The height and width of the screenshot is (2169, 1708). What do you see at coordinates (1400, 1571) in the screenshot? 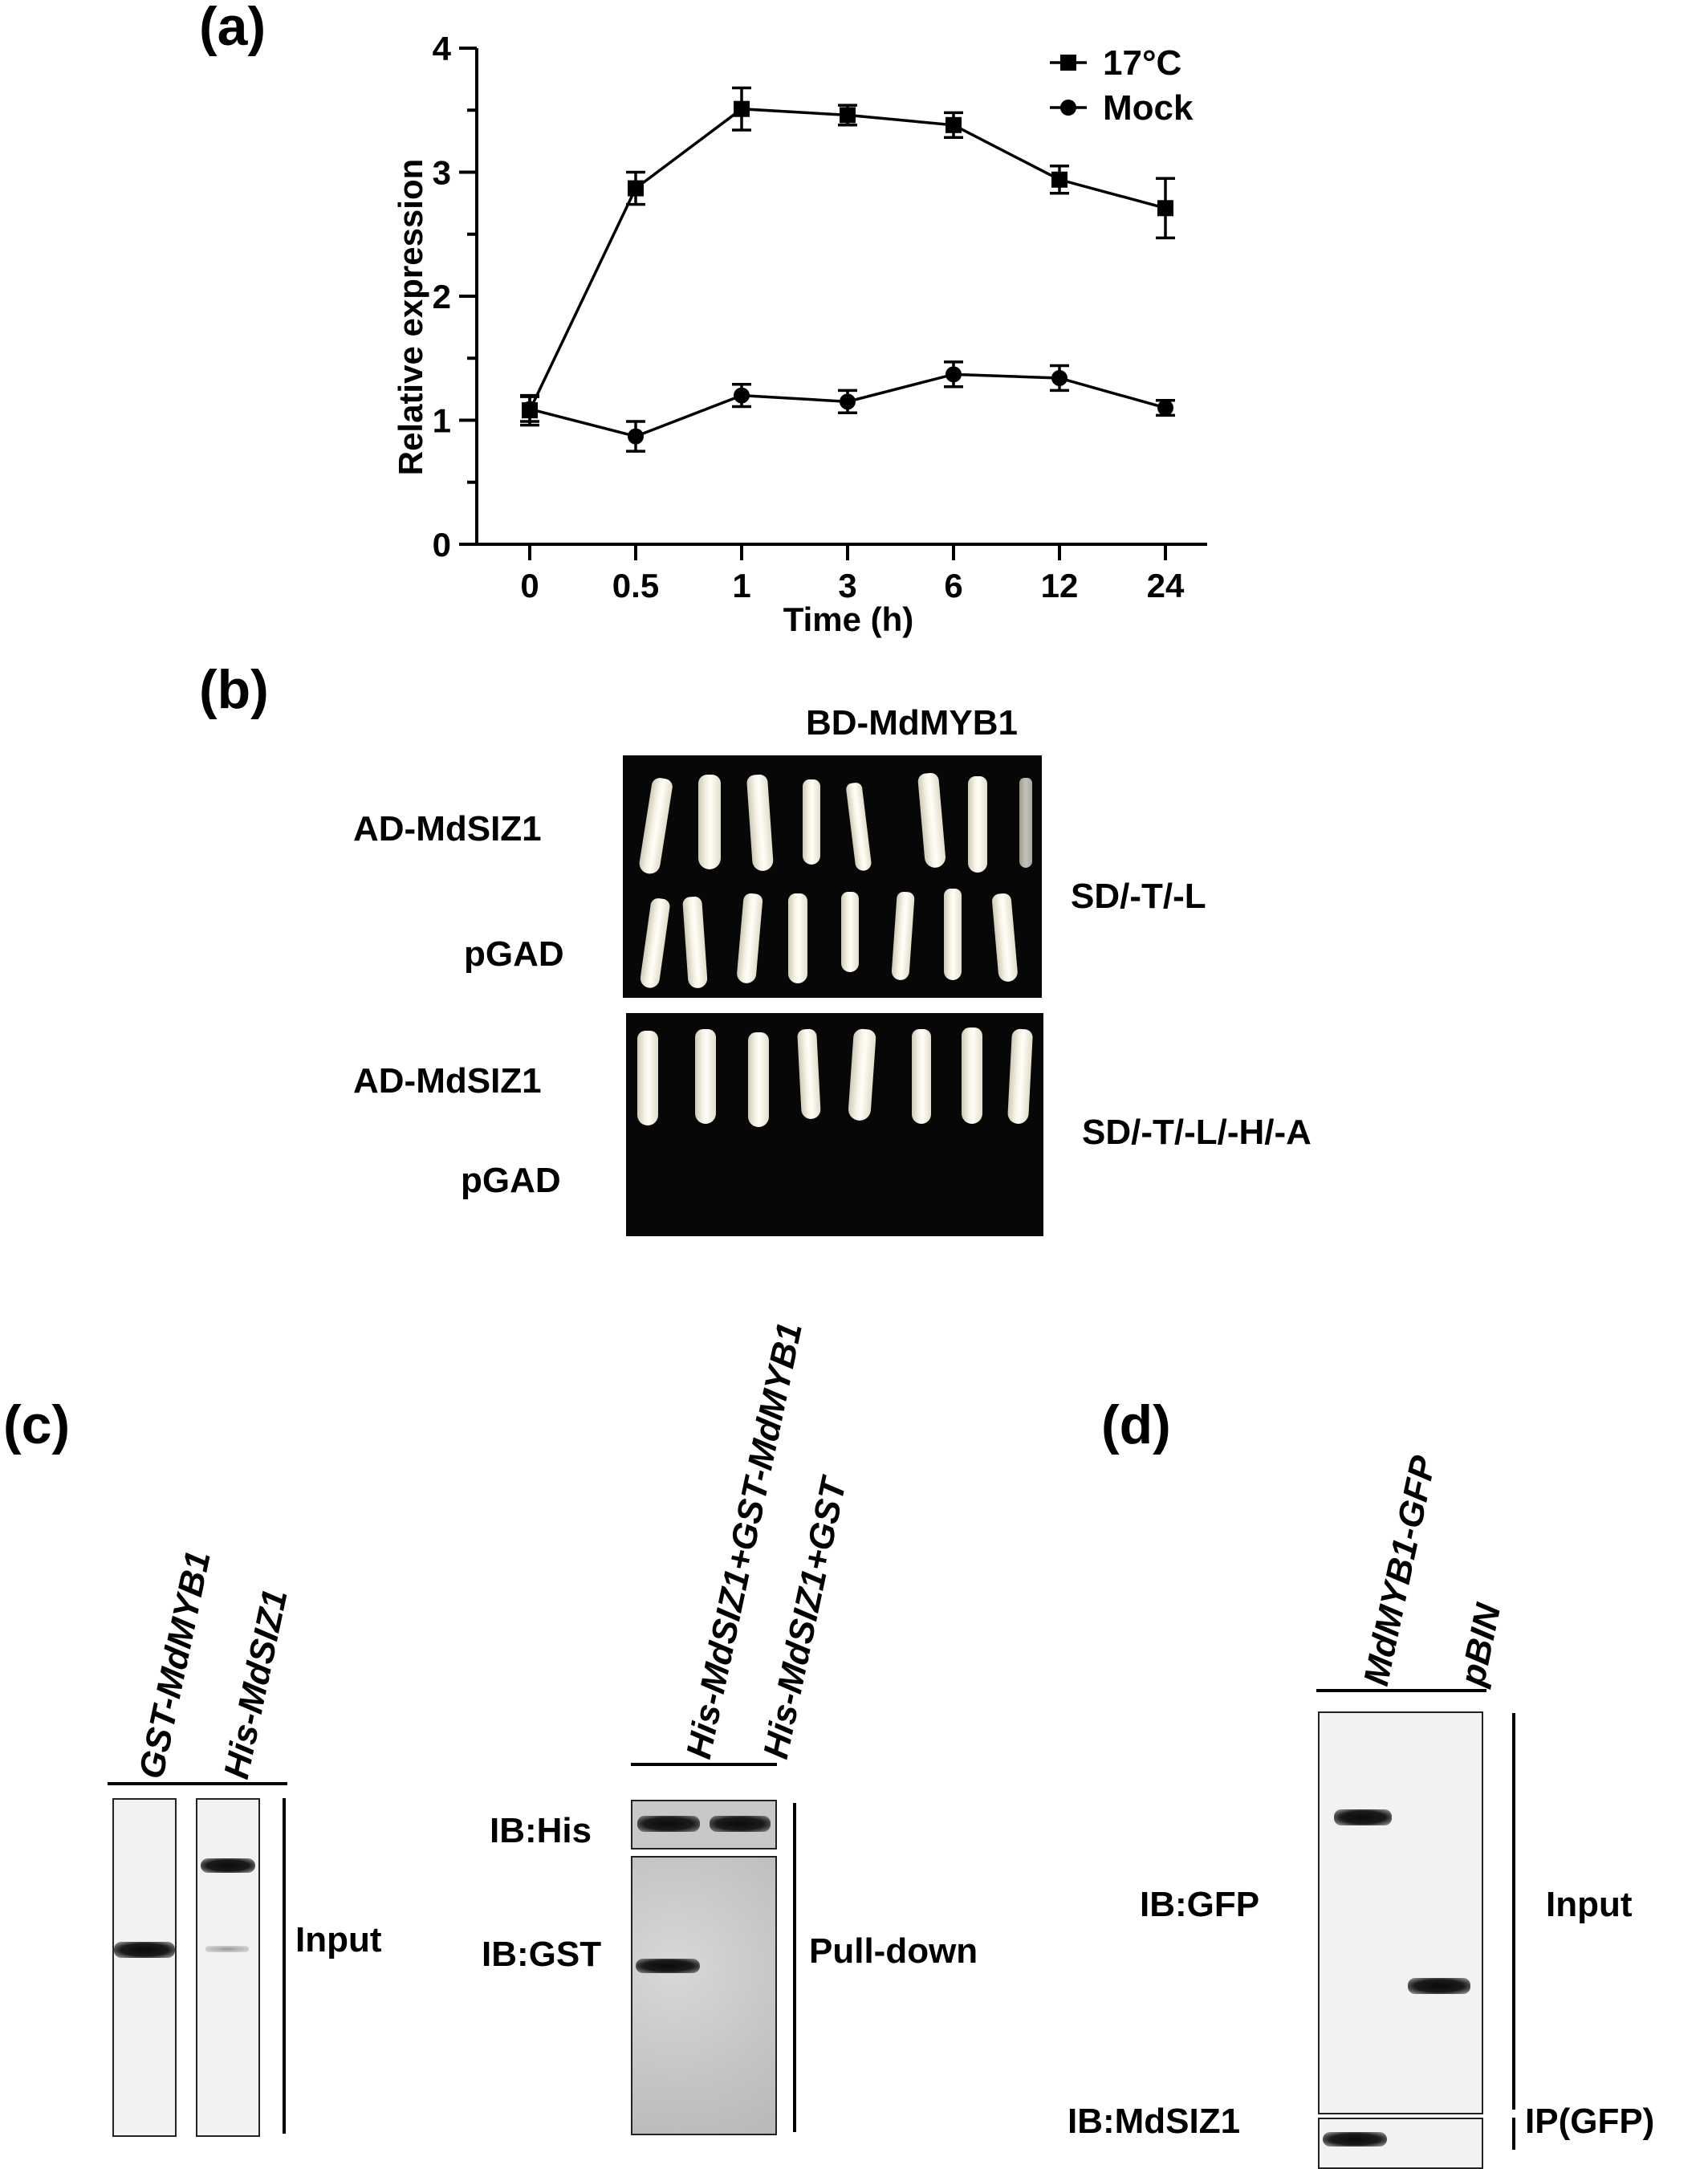
I see `lane-label-mdmyb1-gfp: MdMYB1-GFP` at bounding box center [1400, 1571].